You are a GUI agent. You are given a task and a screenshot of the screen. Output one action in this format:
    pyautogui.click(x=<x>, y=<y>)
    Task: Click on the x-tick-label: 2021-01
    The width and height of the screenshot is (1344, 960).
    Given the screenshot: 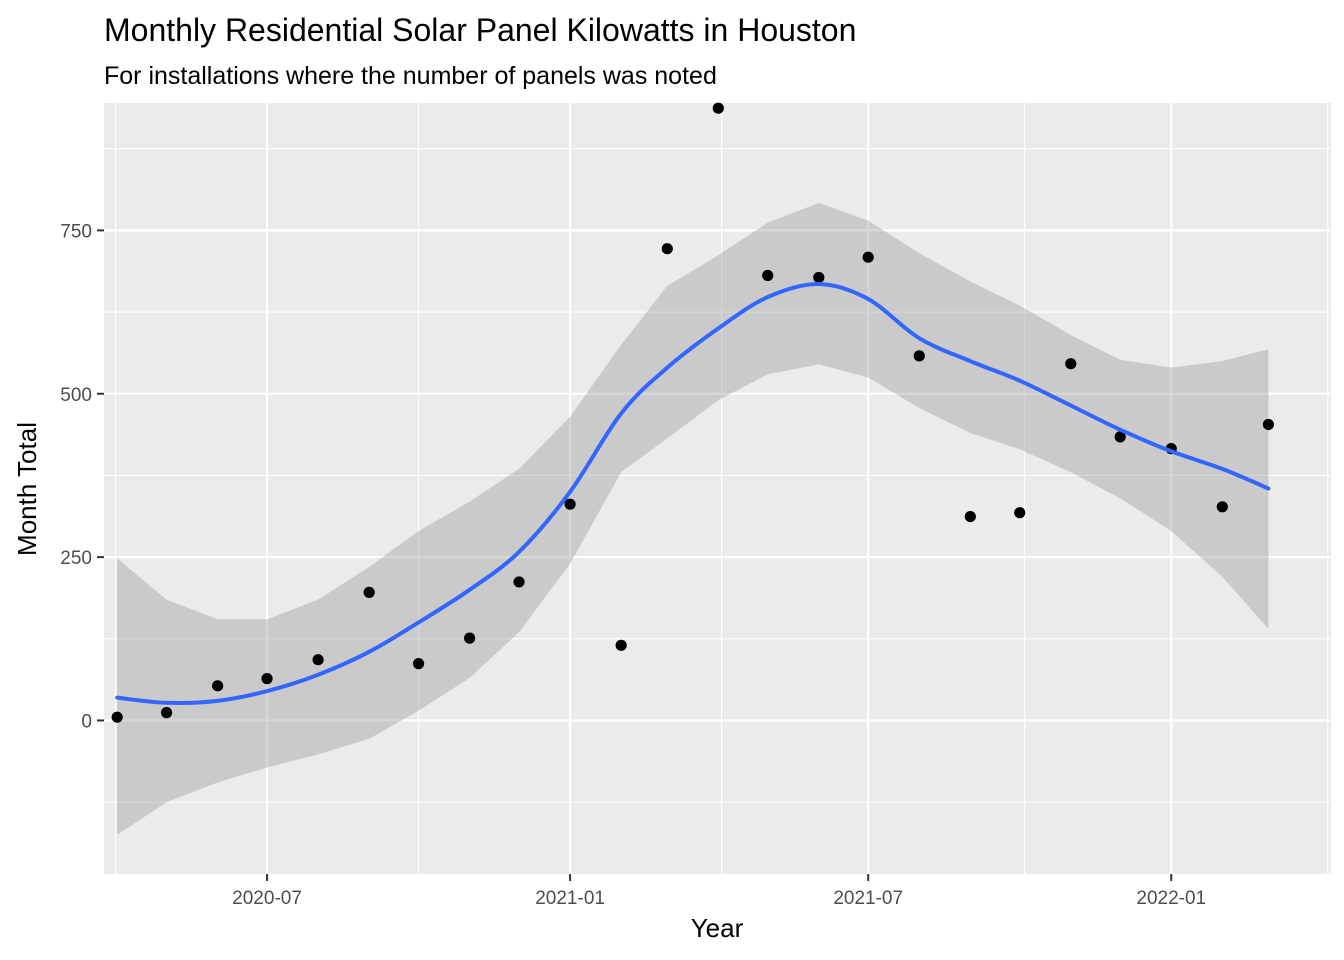 What is the action you would take?
    pyautogui.click(x=570, y=898)
    